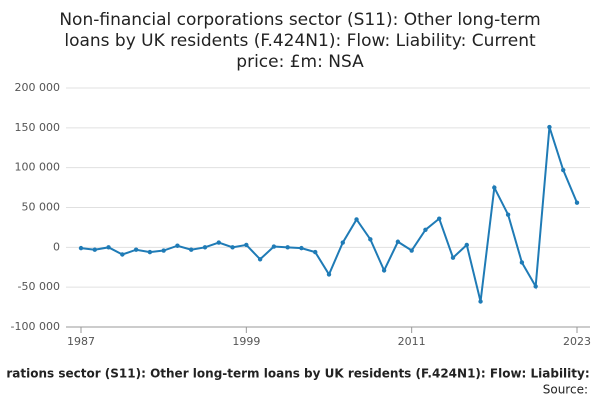 The image size is (600, 400). Describe the element at coordinates (577, 341) in the screenshot. I see `x-tick-label: 2023` at that location.